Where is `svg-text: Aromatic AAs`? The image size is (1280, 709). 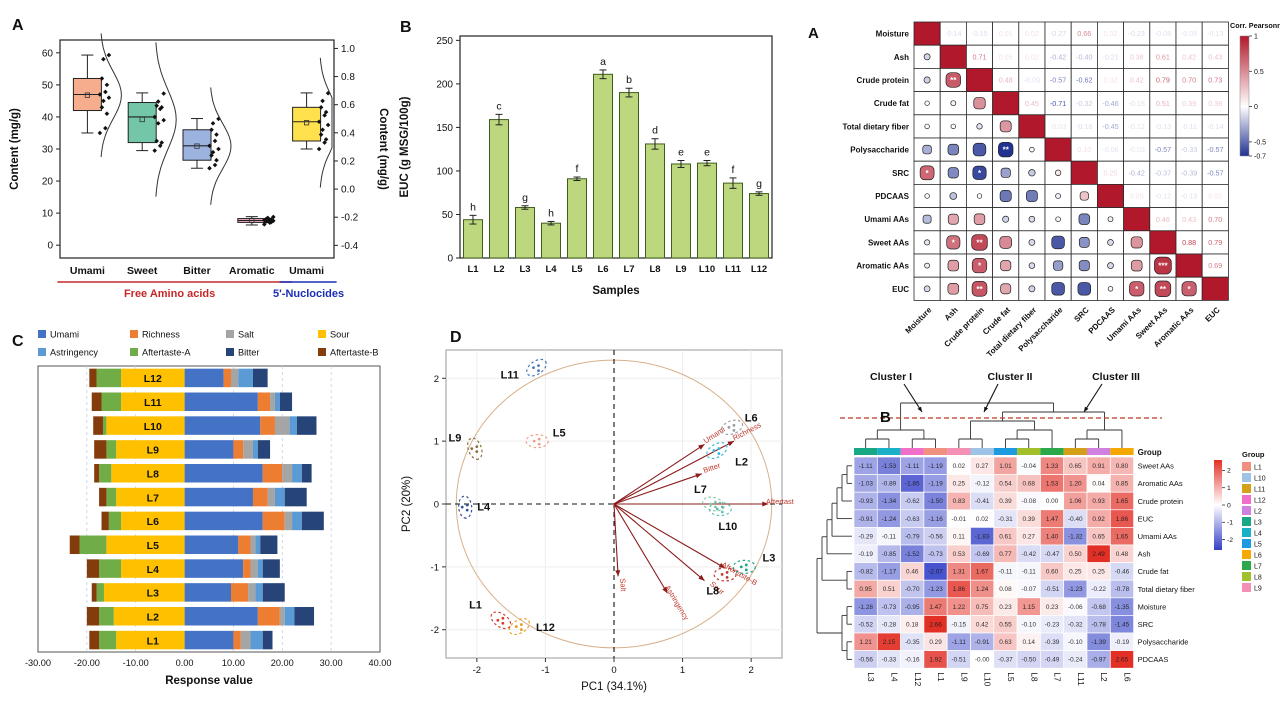
svg-text: Aromatic AAs is located at coordinates (882, 266).